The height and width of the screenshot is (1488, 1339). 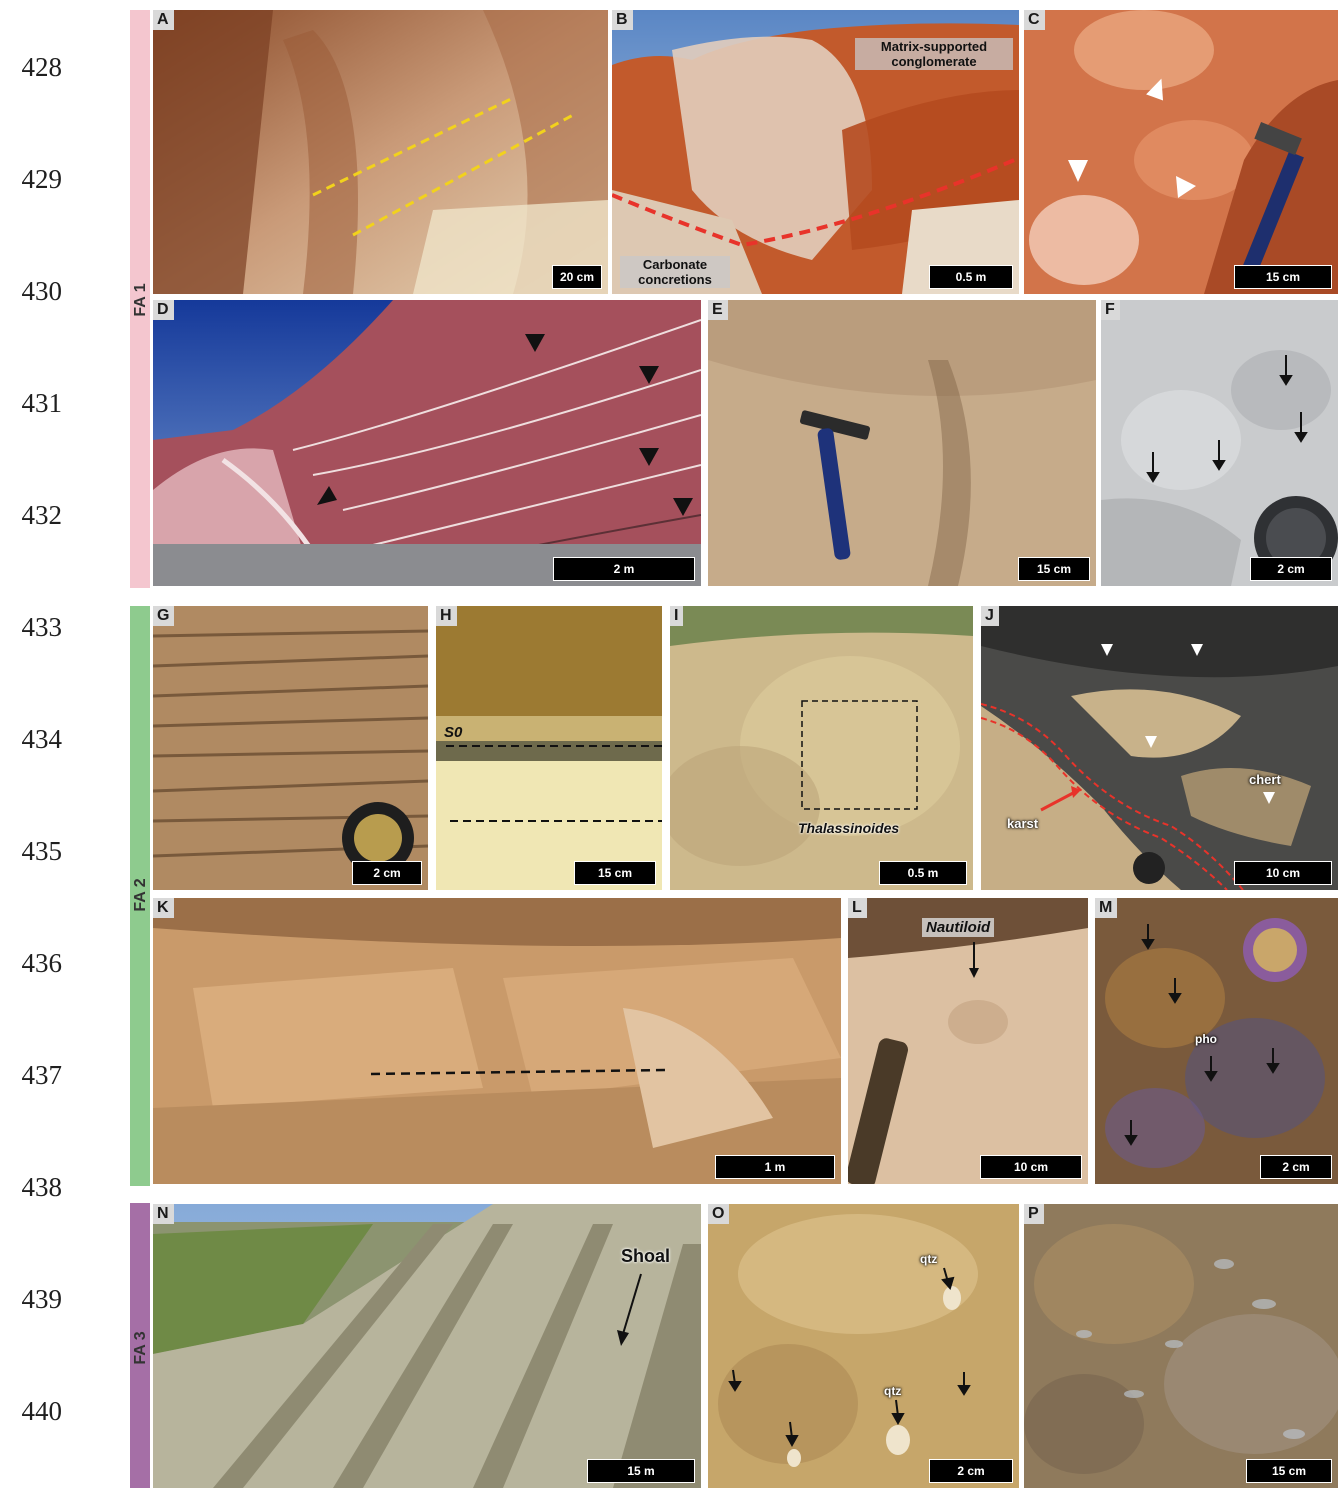 I want to click on panel-c-label: C, so click(x=1034, y=20).